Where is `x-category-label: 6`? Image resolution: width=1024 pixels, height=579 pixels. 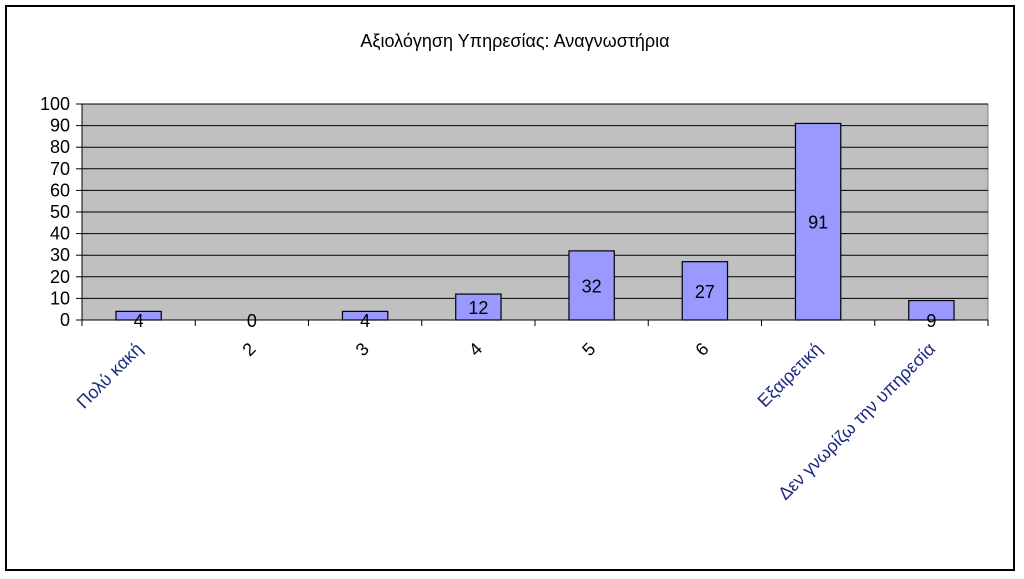 x-category-label: 6 is located at coordinates (701, 349).